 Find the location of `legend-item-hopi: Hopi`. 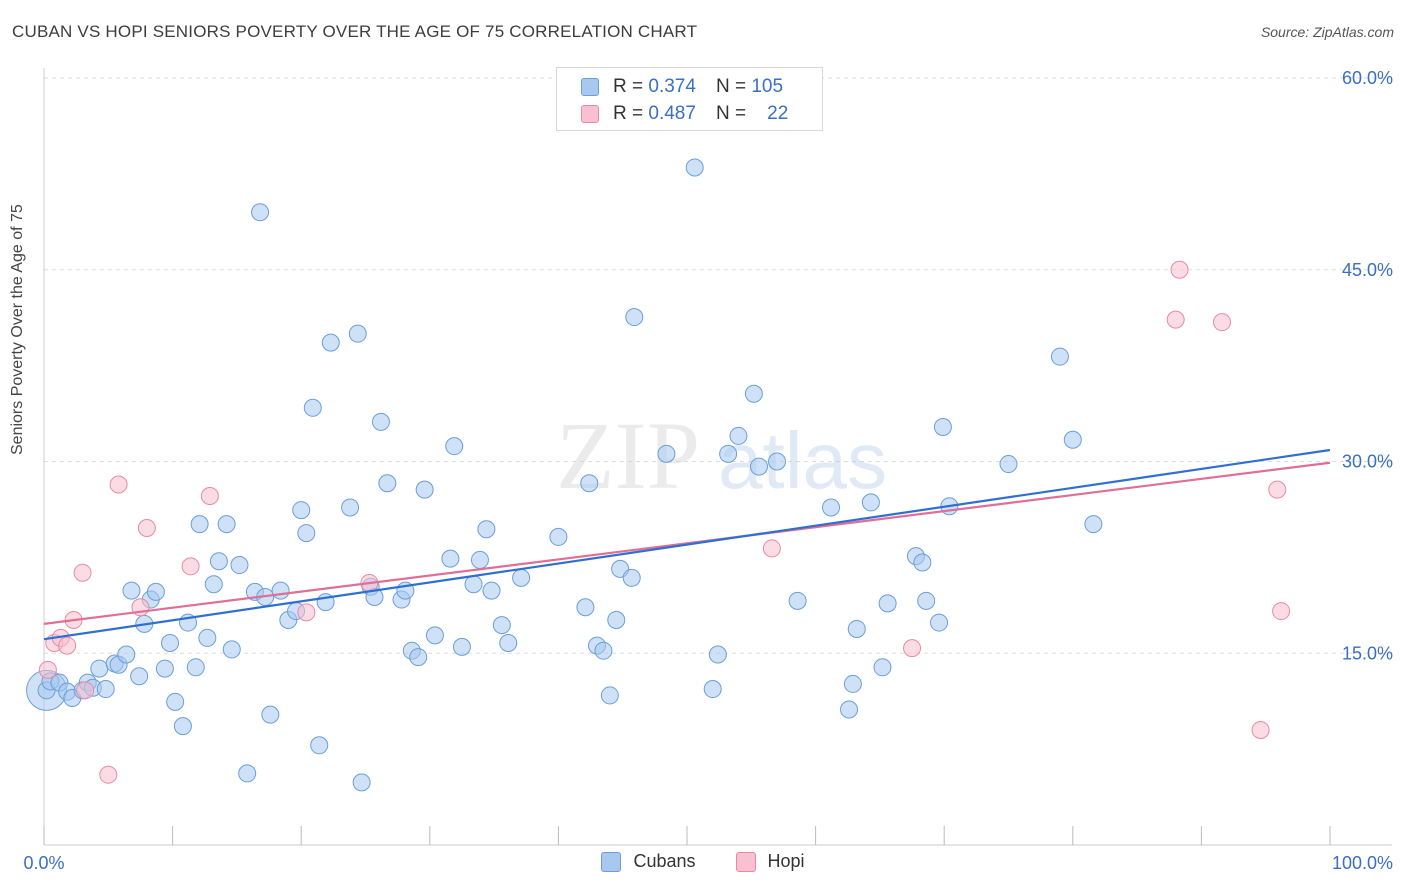

legend-item-hopi: Hopi is located at coordinates (770, 861).